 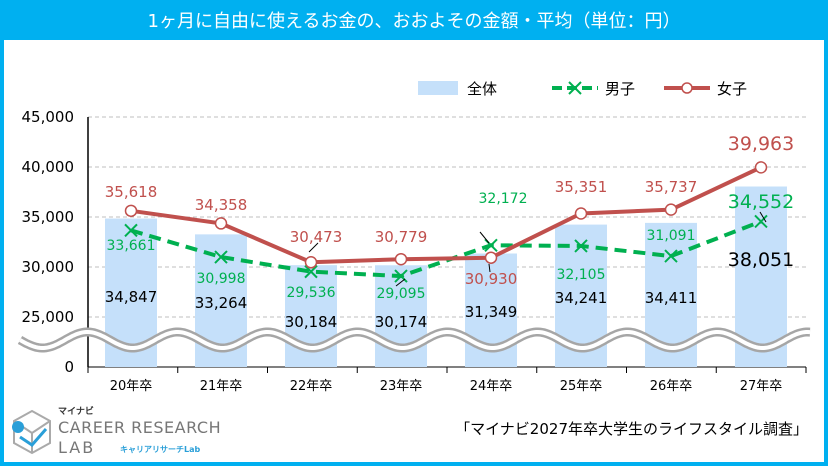 What do you see at coordinates (311, 293) in the screenshot?
I see `data-label-male: 29,536` at bounding box center [311, 293].